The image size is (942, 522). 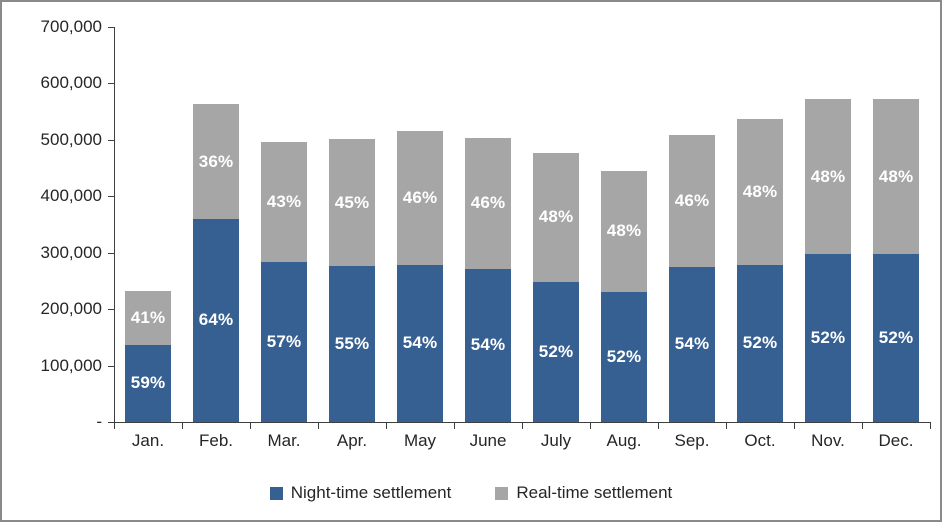 I want to click on bar-percent-label-real-time: 43%, so click(x=284, y=201).